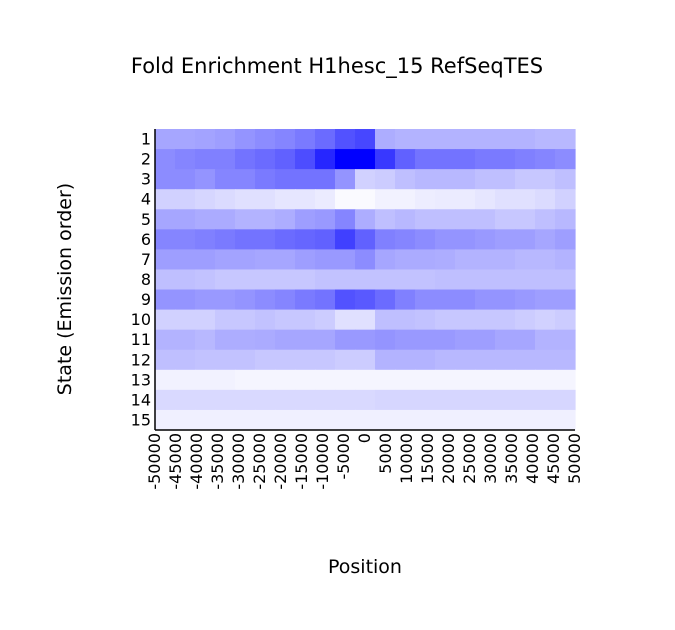  Describe the element at coordinates (146, 279) in the screenshot. I see `y-tick-label: 8` at that location.